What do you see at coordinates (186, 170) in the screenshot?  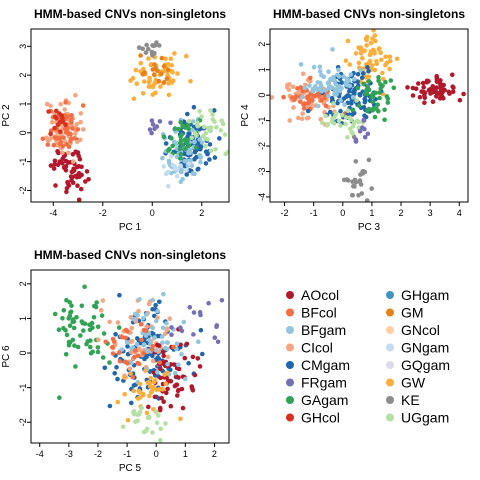 I see `point-GNgam` at bounding box center [186, 170].